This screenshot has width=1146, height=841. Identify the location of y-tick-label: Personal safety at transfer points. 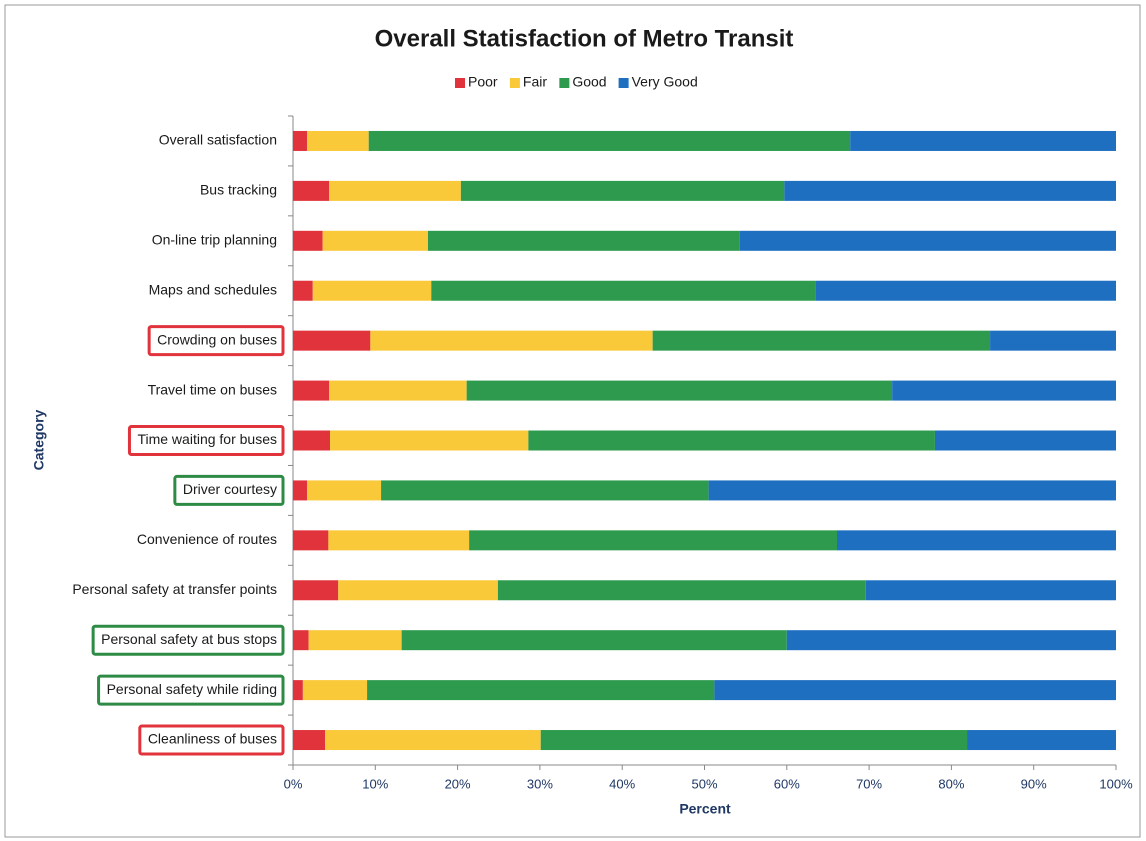
(174, 589).